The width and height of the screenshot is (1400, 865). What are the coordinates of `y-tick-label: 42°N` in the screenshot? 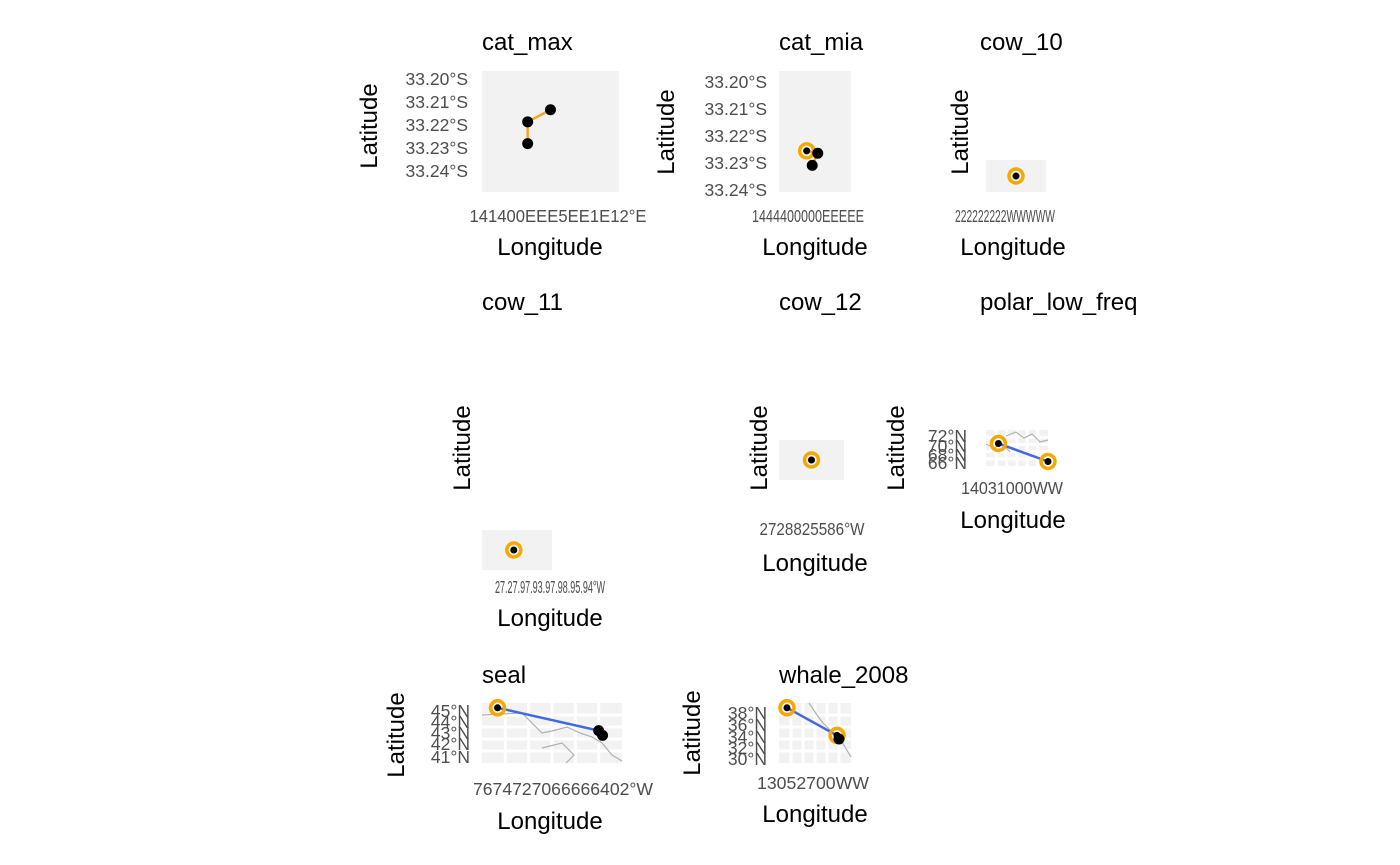 It's located at (450, 744).